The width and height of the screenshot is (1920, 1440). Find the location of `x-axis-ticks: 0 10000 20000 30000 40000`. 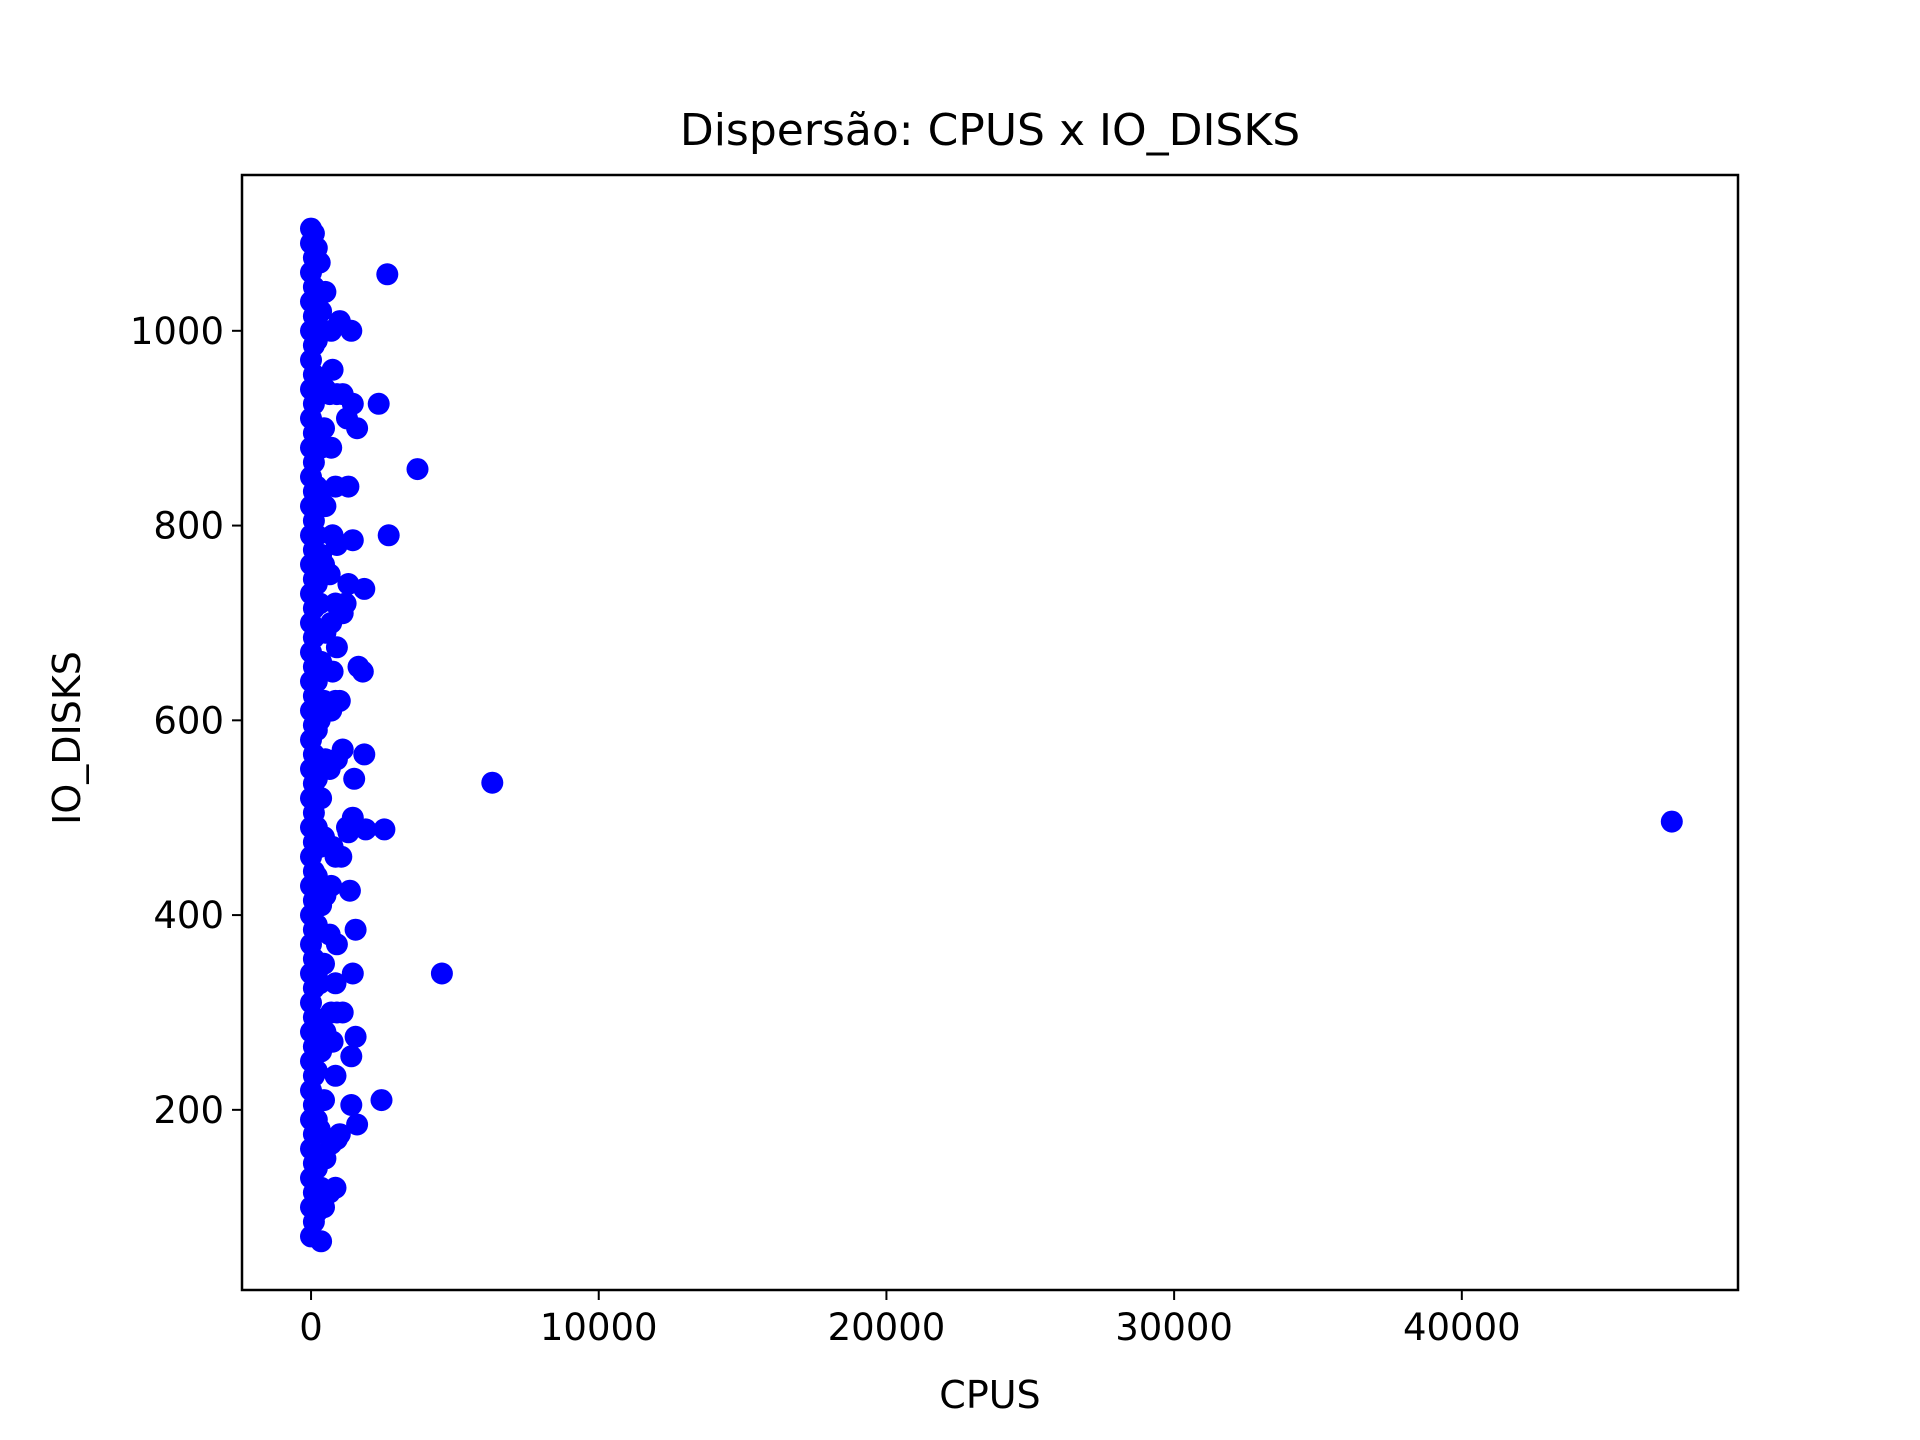

x-axis-ticks: 0 10000 20000 30000 40000 is located at coordinates (910, 1319).